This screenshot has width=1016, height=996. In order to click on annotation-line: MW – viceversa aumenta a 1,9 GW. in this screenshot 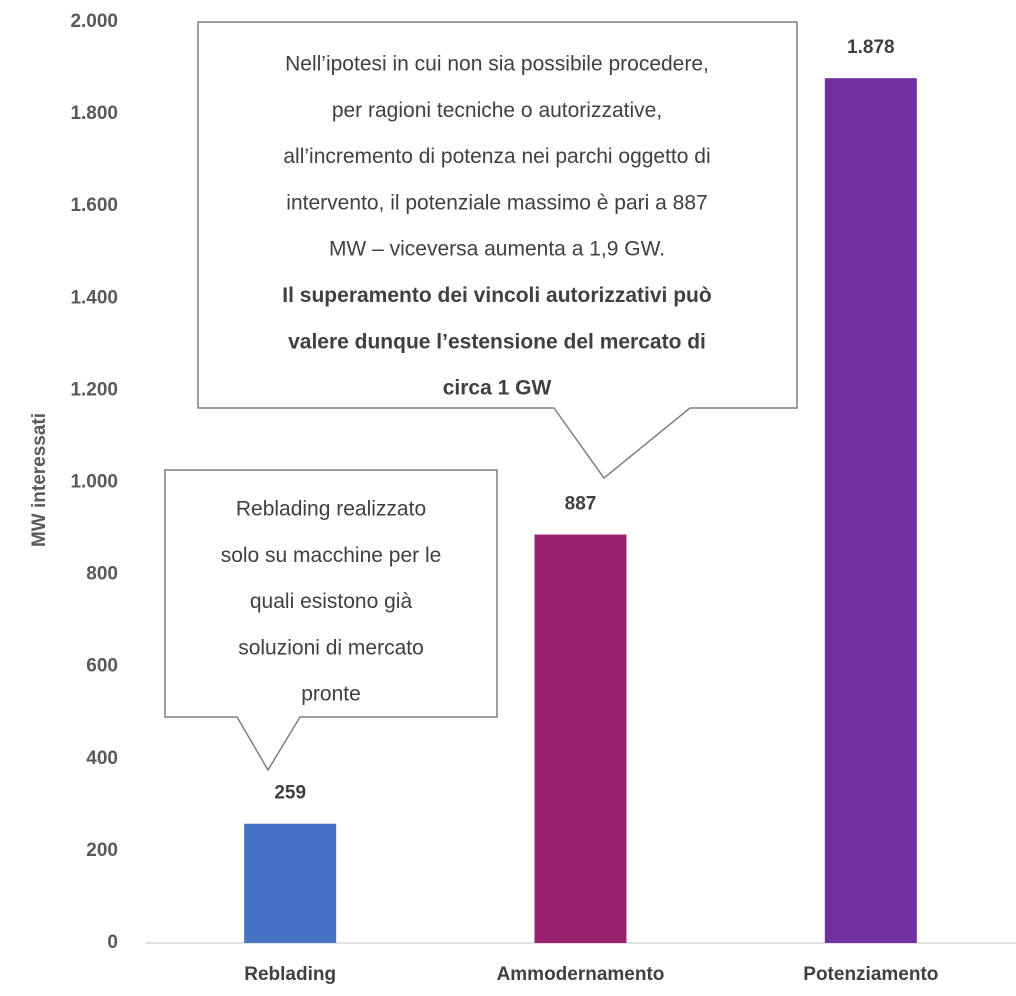, I will do `click(497, 249)`.